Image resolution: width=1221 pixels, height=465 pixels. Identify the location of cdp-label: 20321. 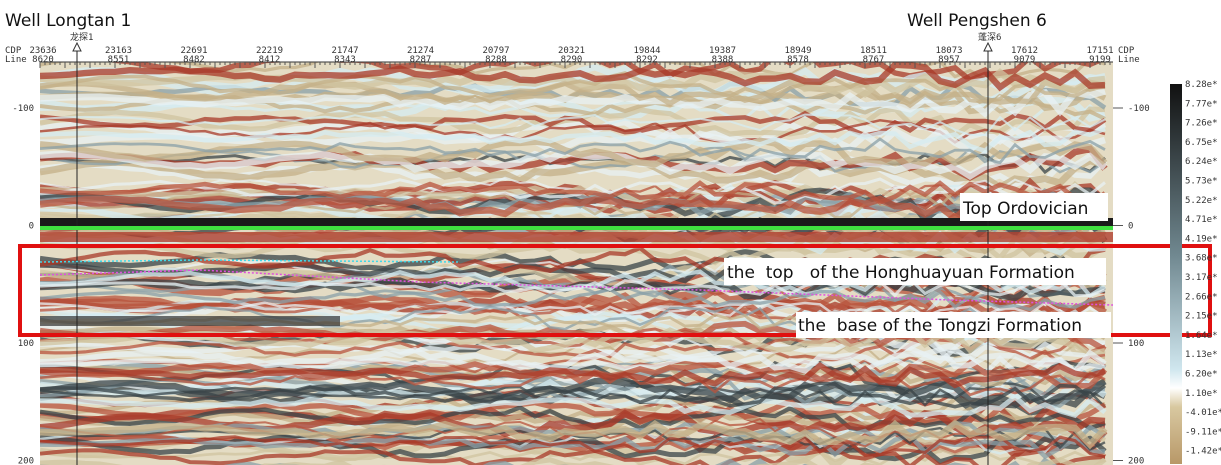
(571, 51).